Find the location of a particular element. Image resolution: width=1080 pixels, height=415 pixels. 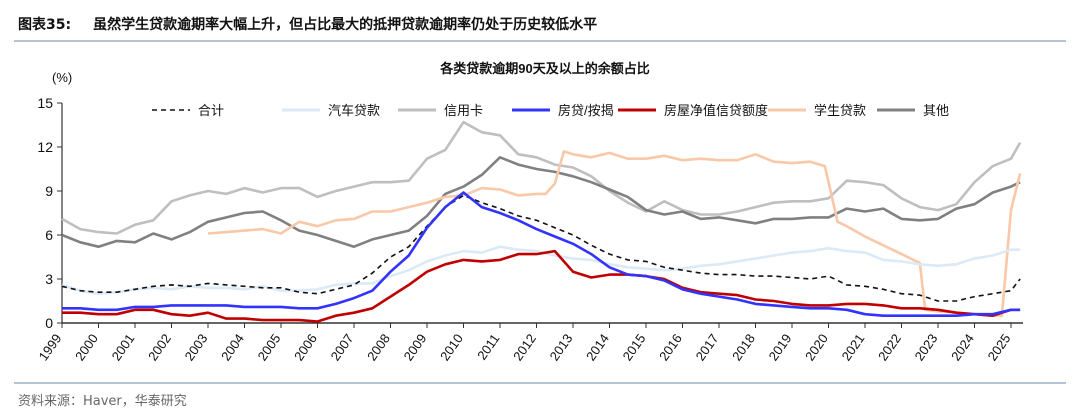

x-tick-label: 2022 is located at coordinates (889, 347).